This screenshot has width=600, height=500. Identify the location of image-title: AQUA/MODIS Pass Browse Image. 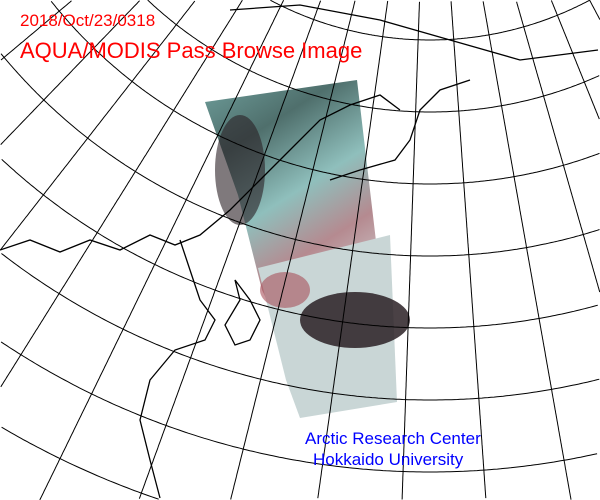
(191, 50).